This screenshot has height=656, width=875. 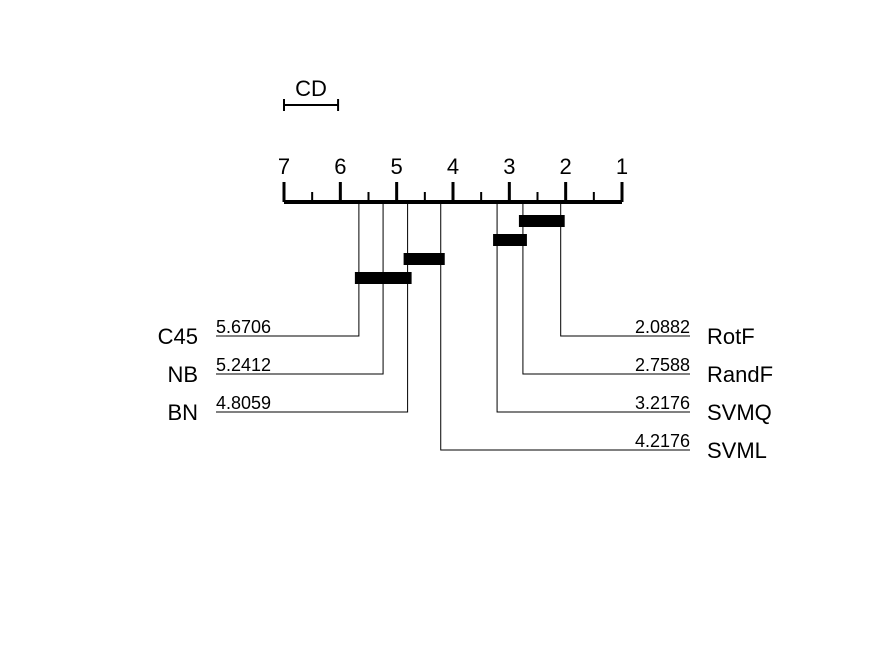 What do you see at coordinates (311, 88) in the screenshot?
I see `cd-label: CD` at bounding box center [311, 88].